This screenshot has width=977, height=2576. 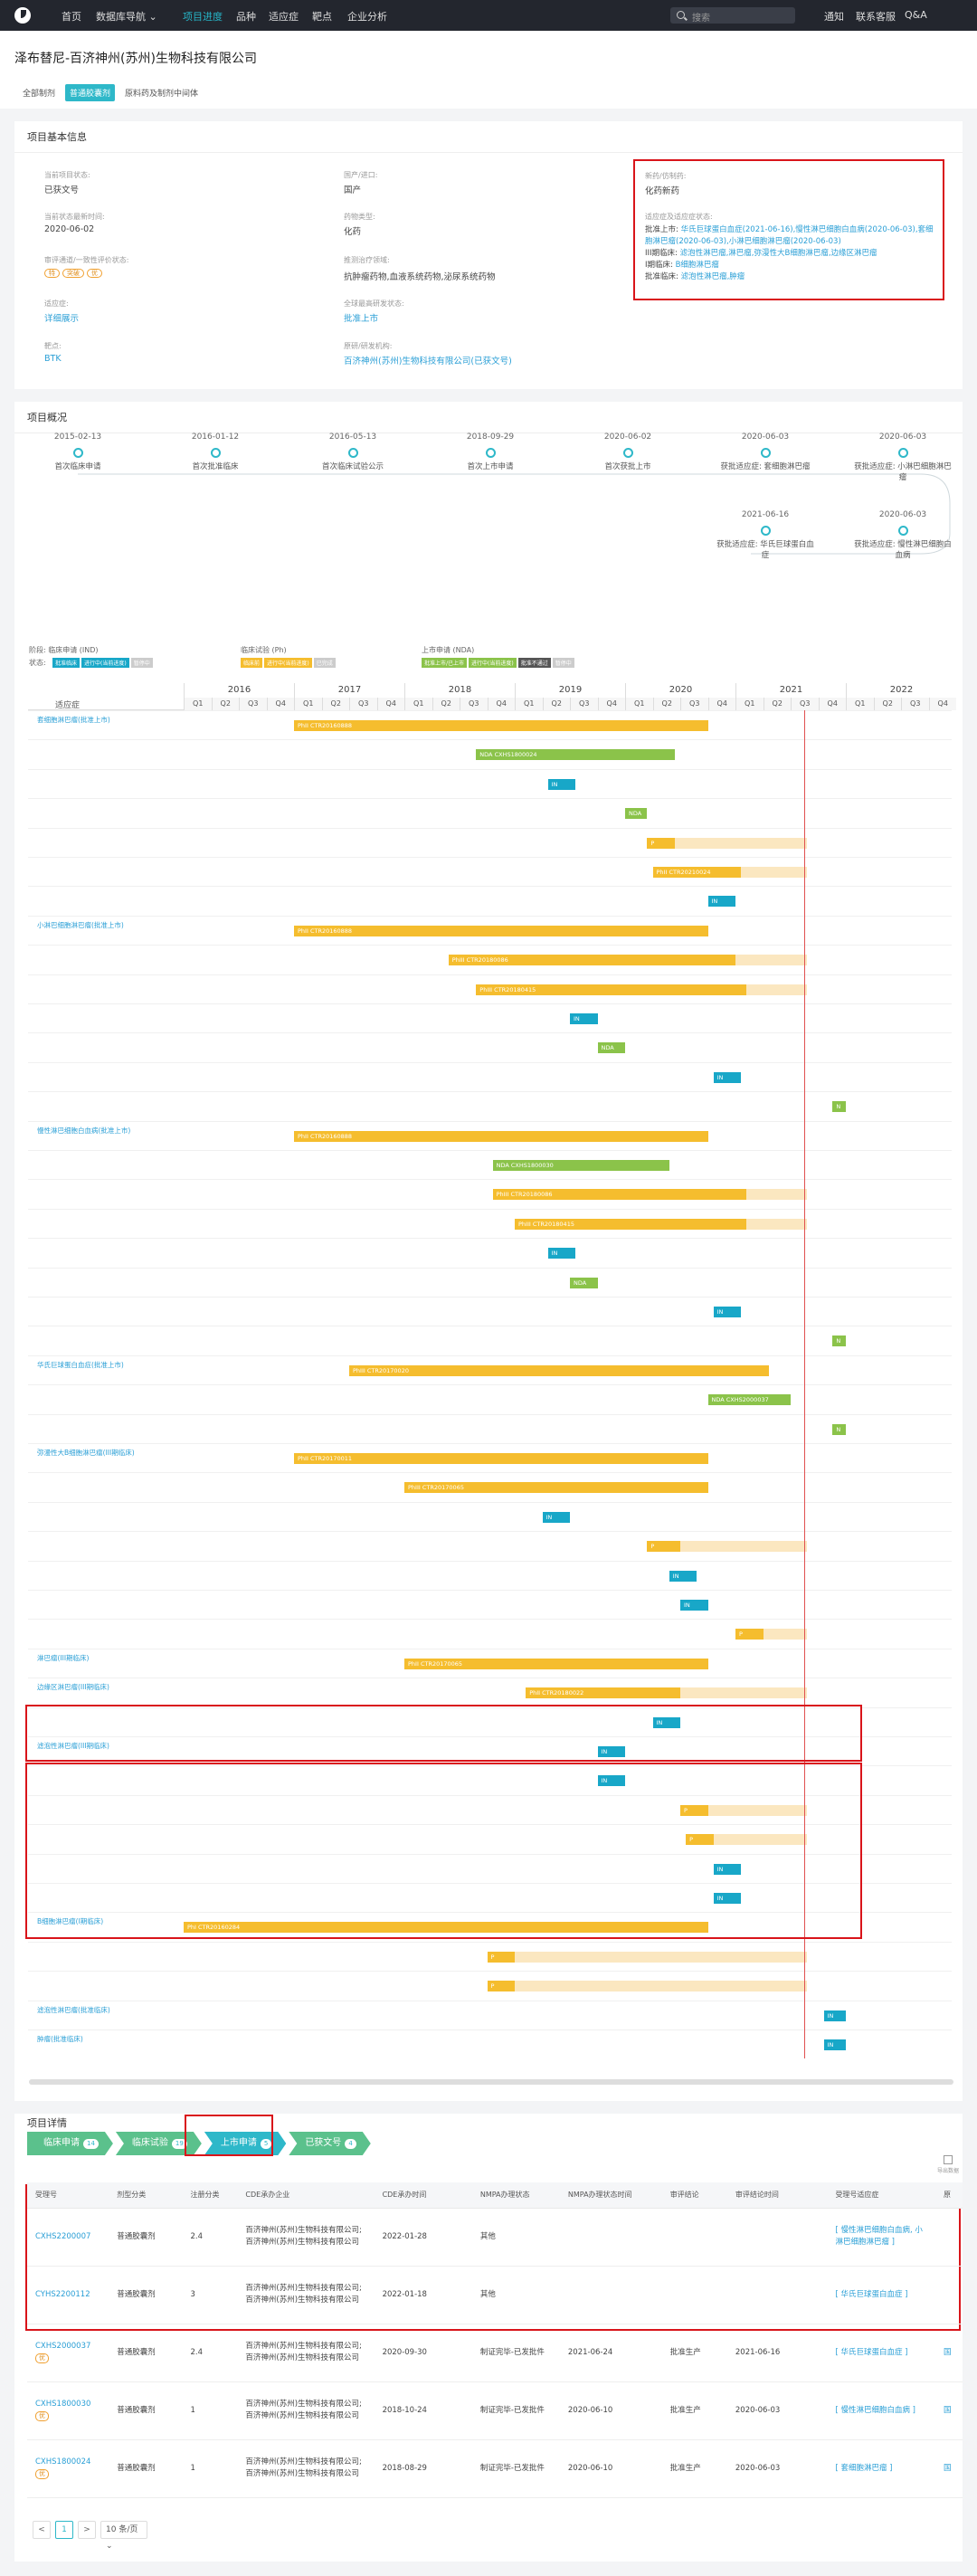 I want to click on column-header: NMPA办理状态时间, so click(x=610, y=2195).